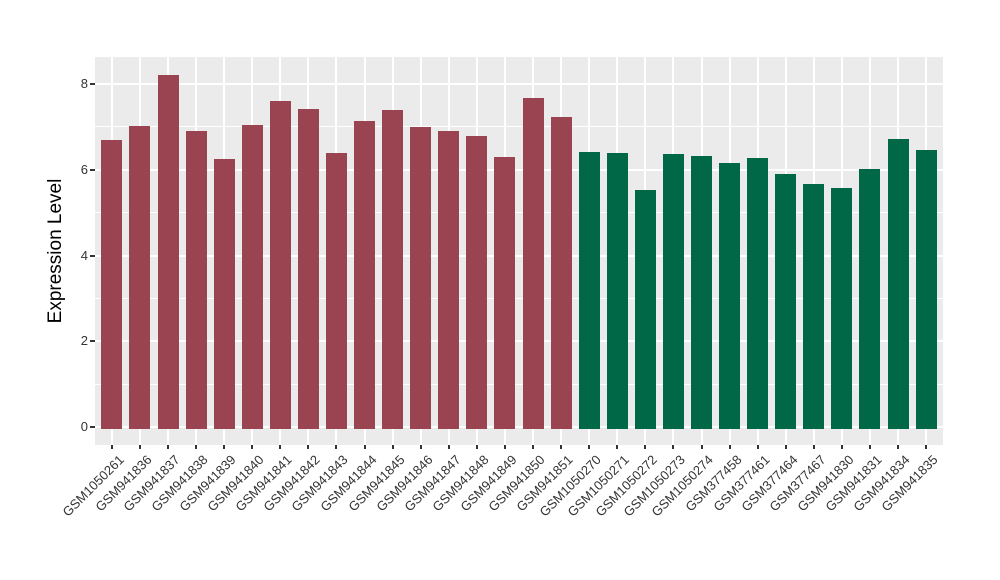 The width and height of the screenshot is (1000, 580). I want to click on x-tick-mark-GSM941834, so click(898, 447).